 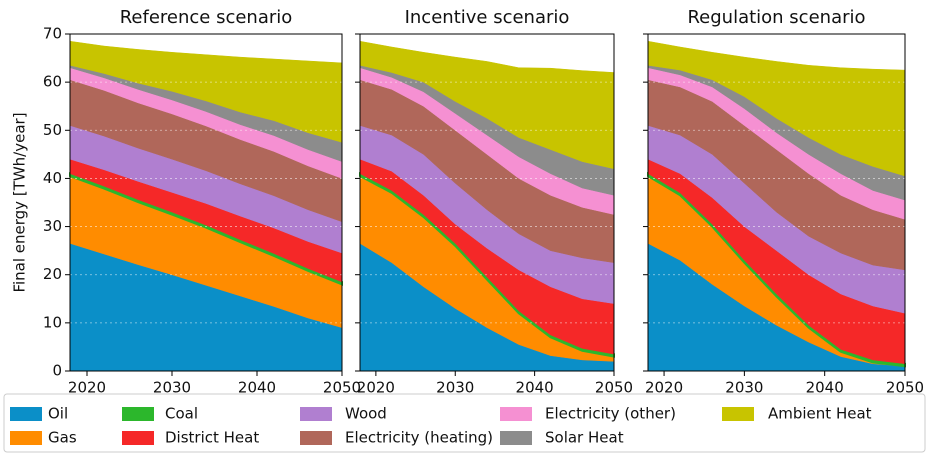 I want to click on legend-label: Oil, so click(x=58, y=414).